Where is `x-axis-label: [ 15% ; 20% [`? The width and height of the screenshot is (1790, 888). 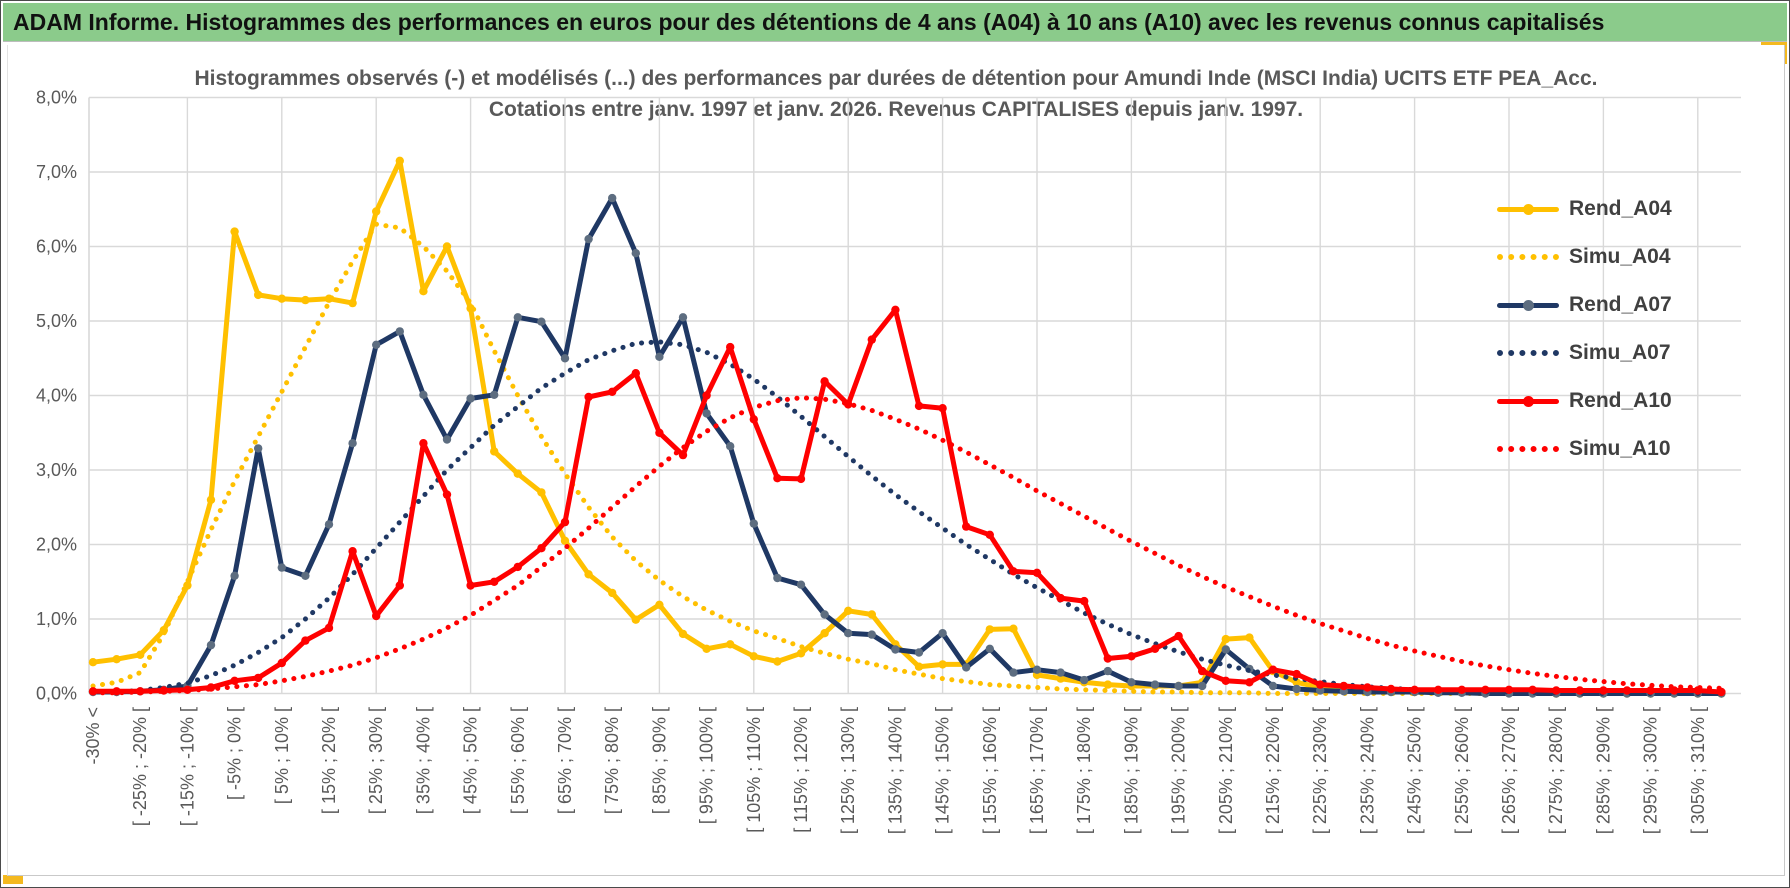 x-axis-label: [ 15% ; 20% [ is located at coordinates (329, 760).